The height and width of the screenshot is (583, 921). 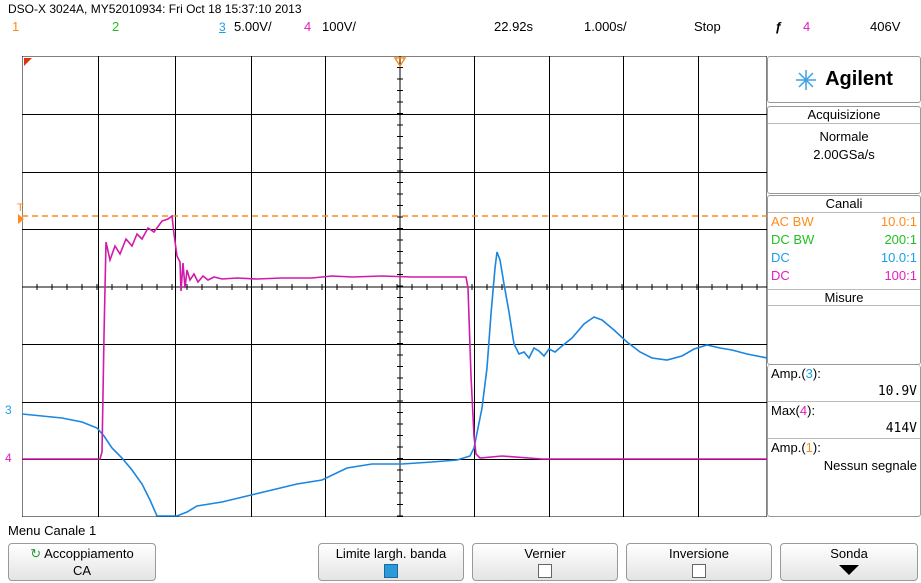 I want to click on acquisition-section: Acquisizione Normale 2.00GSa/s, so click(x=844, y=150).